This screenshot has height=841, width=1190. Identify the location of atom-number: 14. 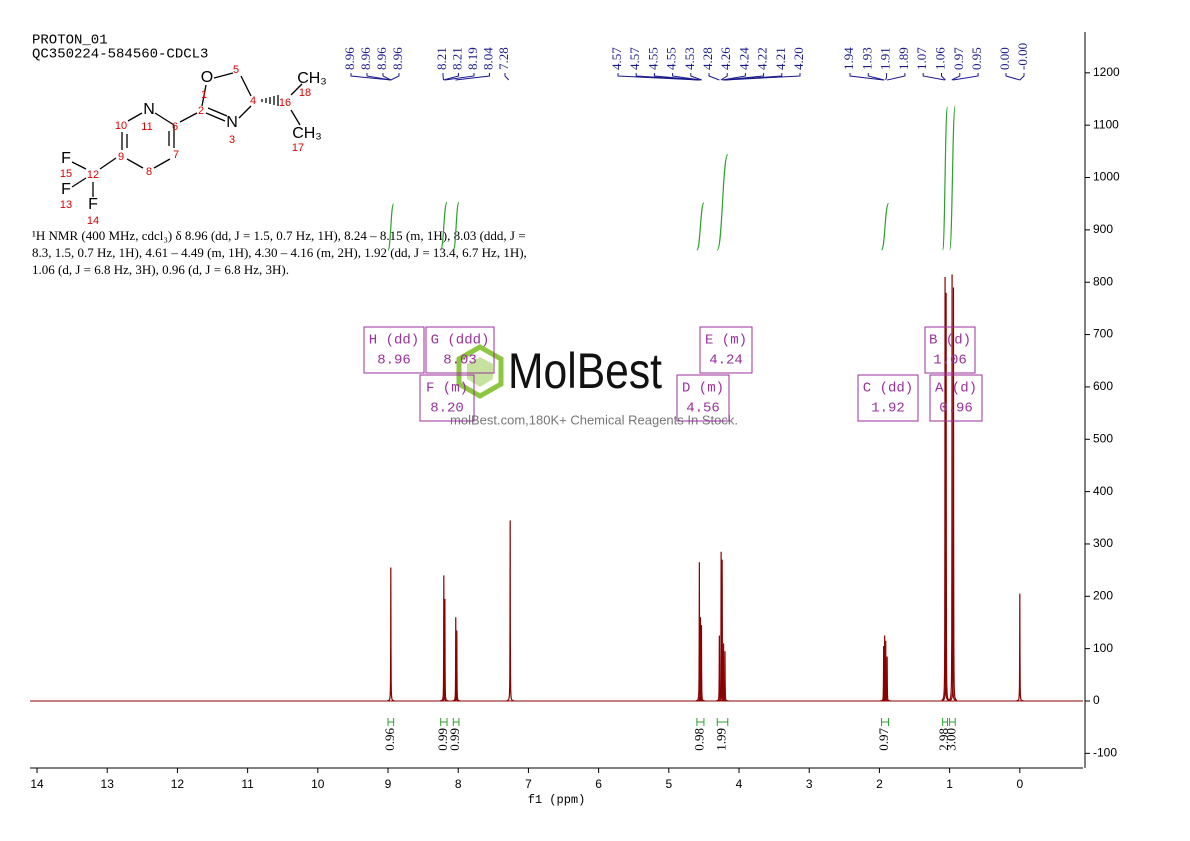
(93, 221).